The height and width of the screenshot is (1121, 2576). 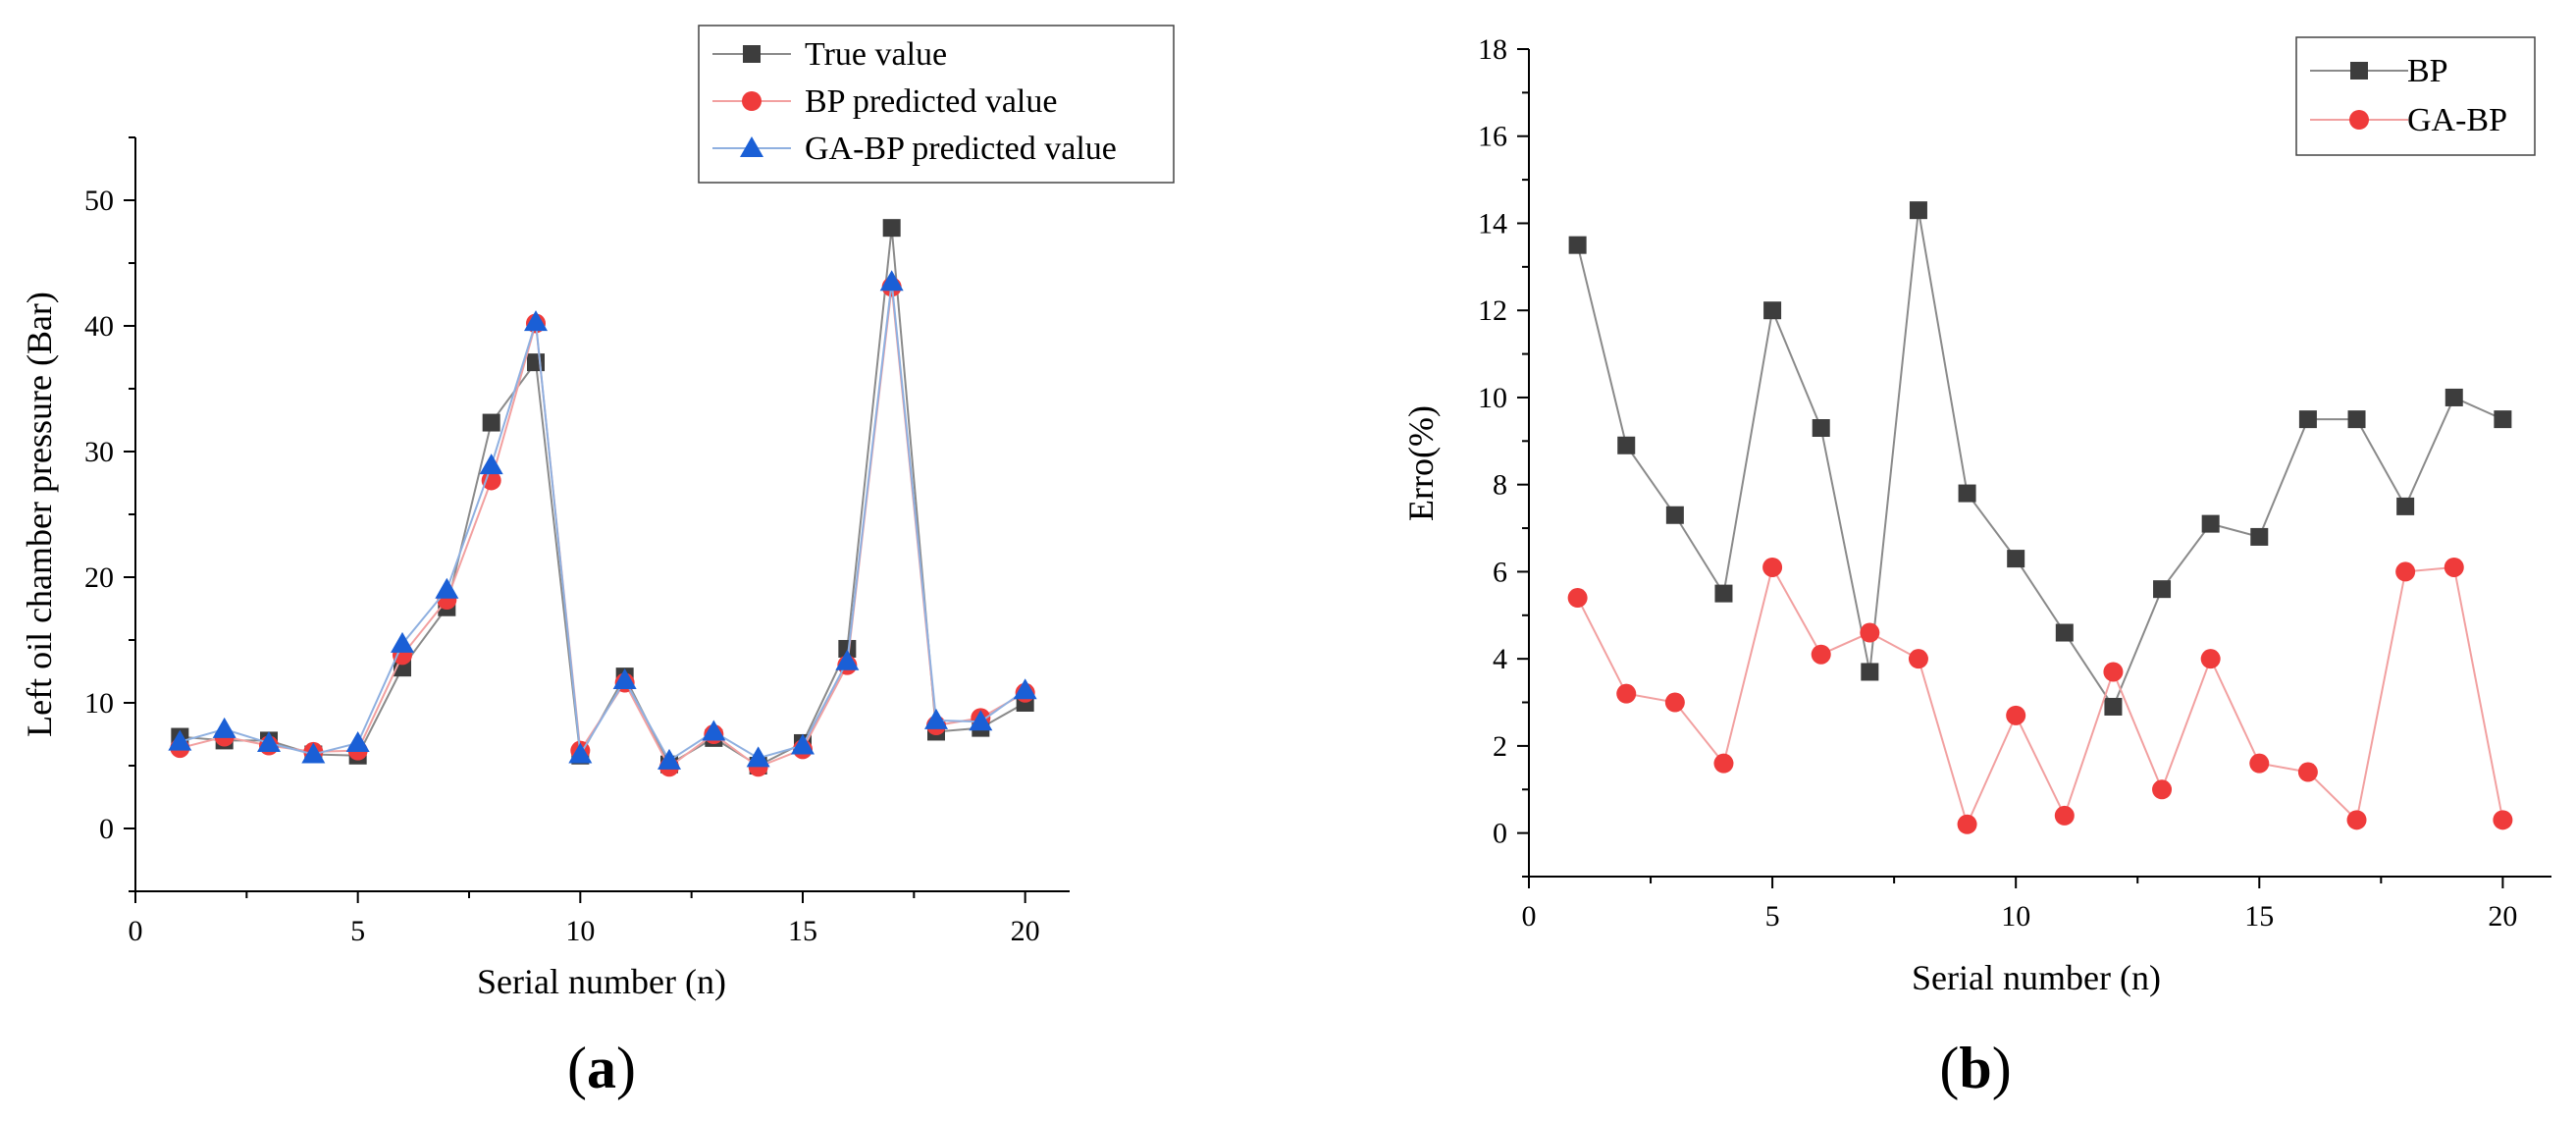 What do you see at coordinates (99, 327) in the screenshot?
I see `y-tick-label: 40` at bounding box center [99, 327].